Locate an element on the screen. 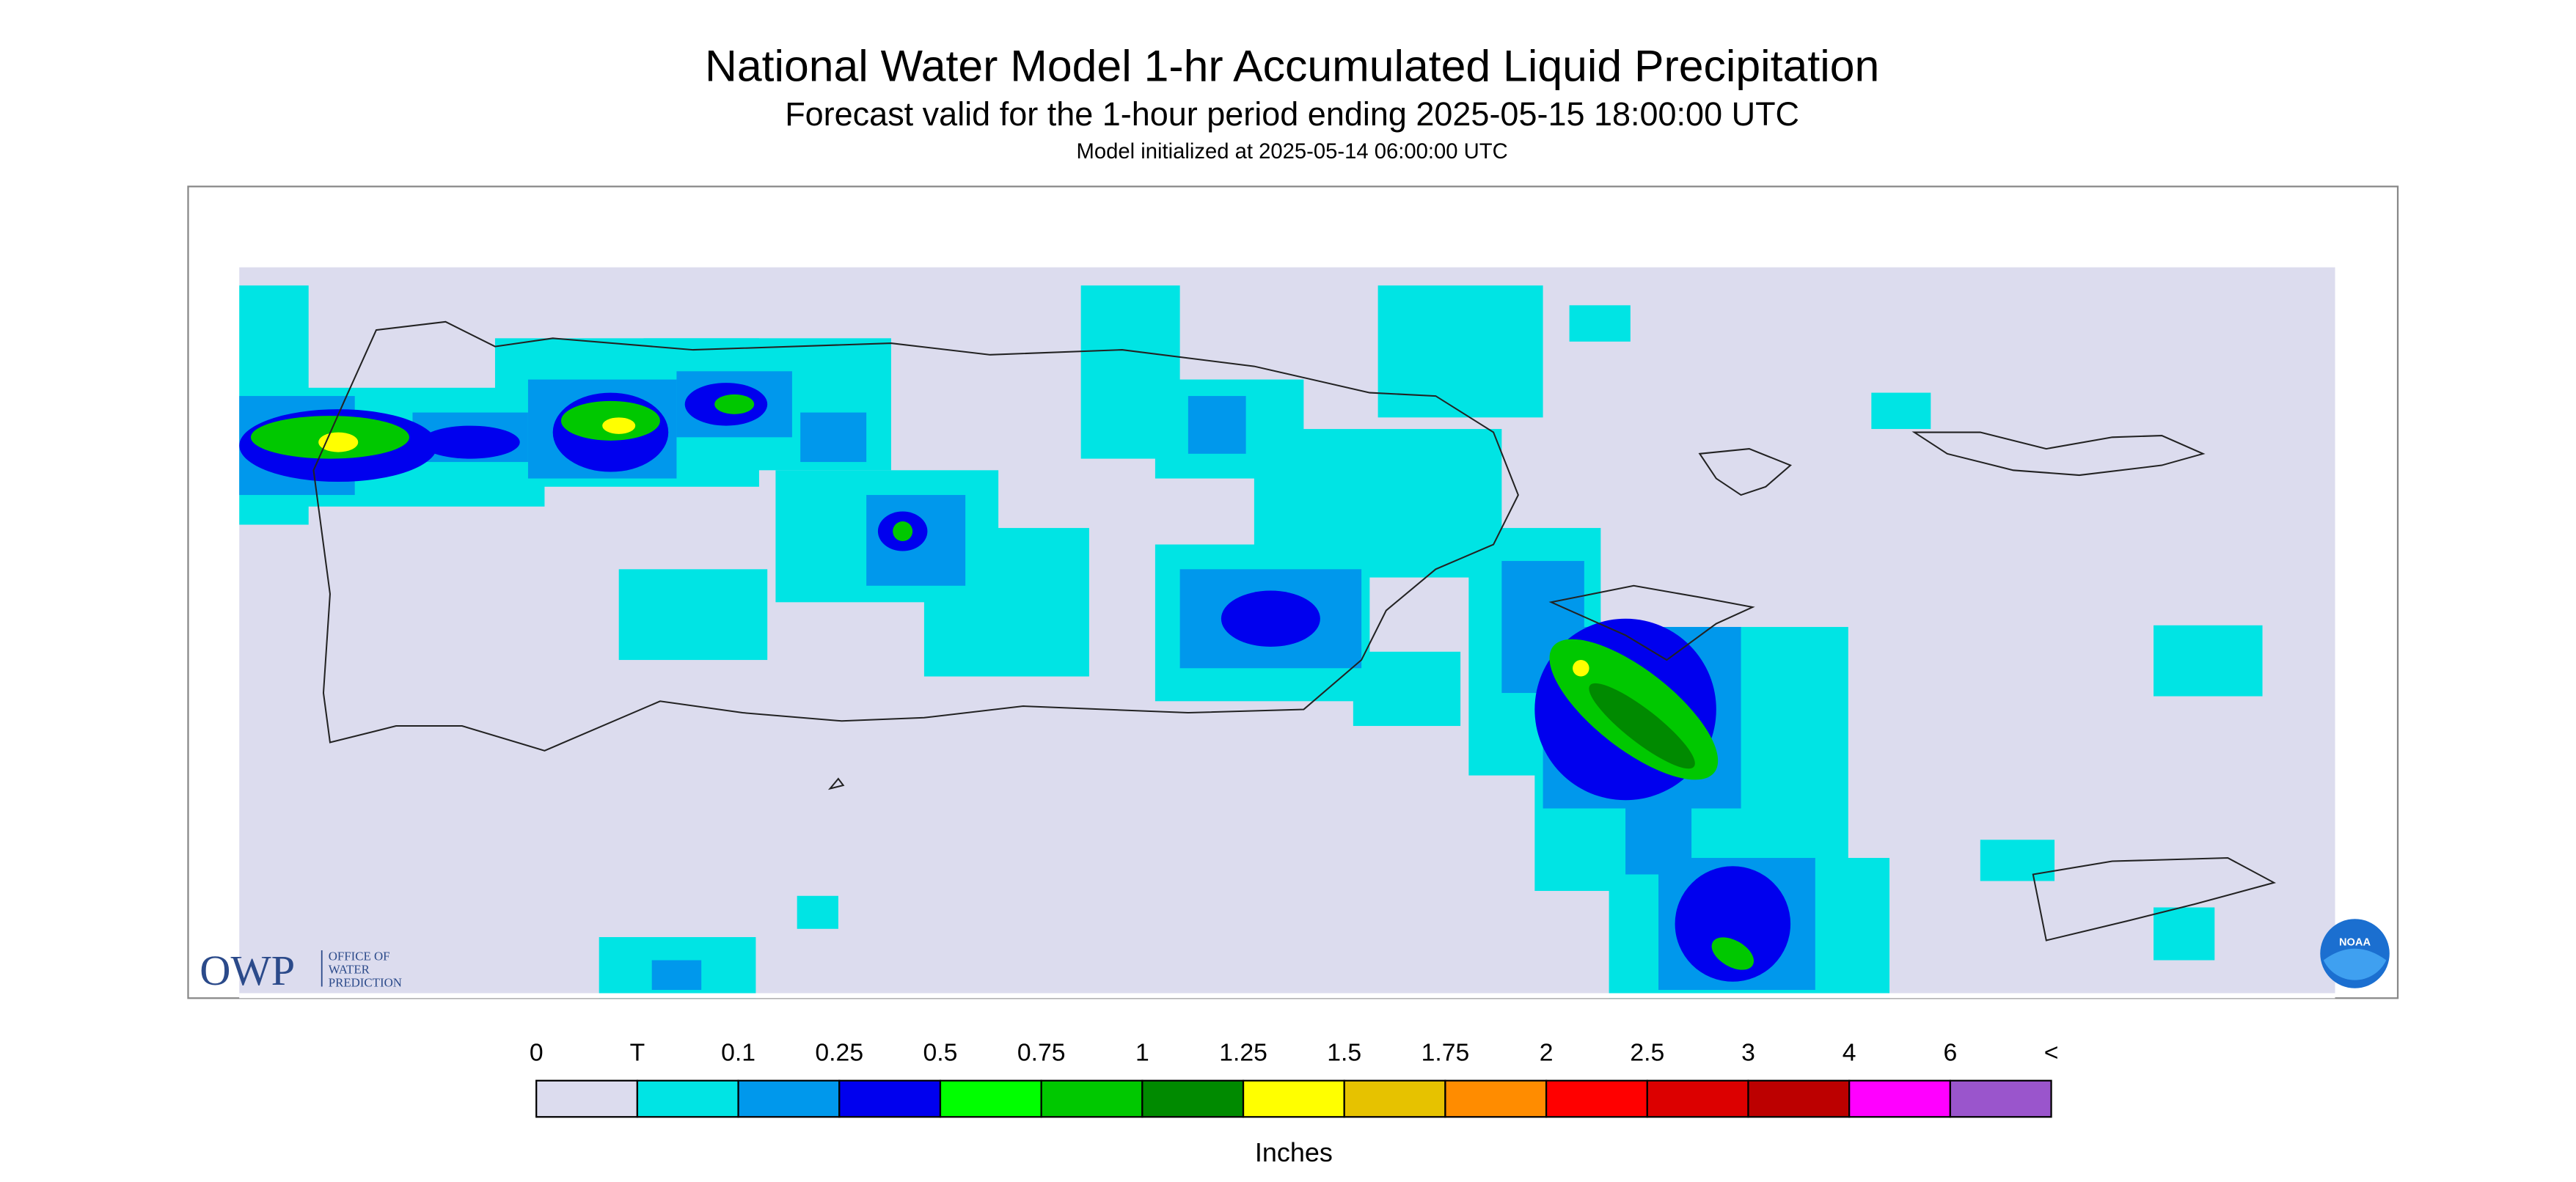  owp-logo-line: PREDICTION is located at coordinates (365, 983).